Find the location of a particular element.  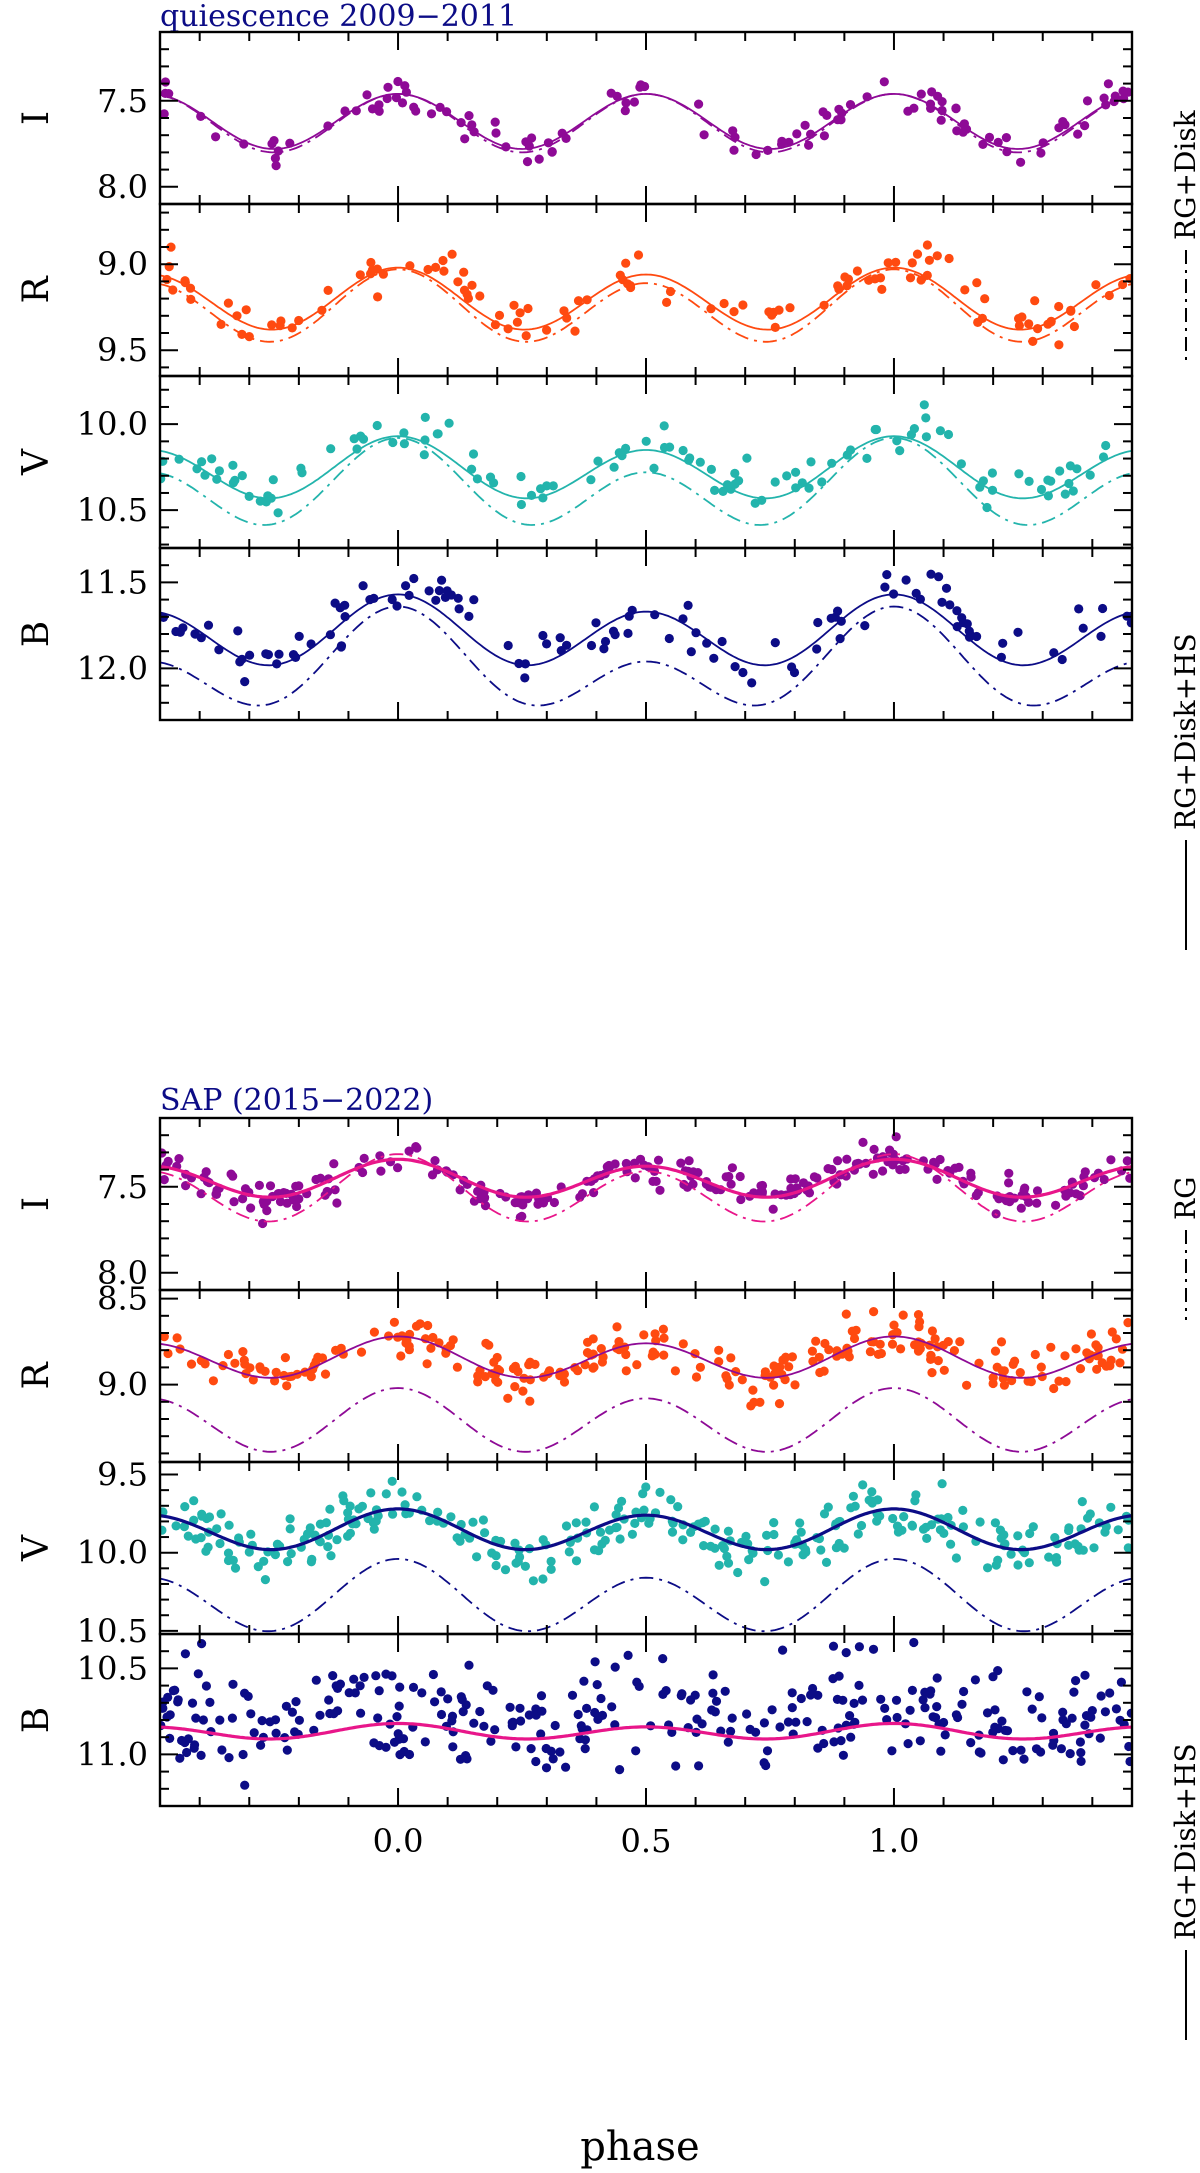

panel-frame is located at coordinates (646, 634).